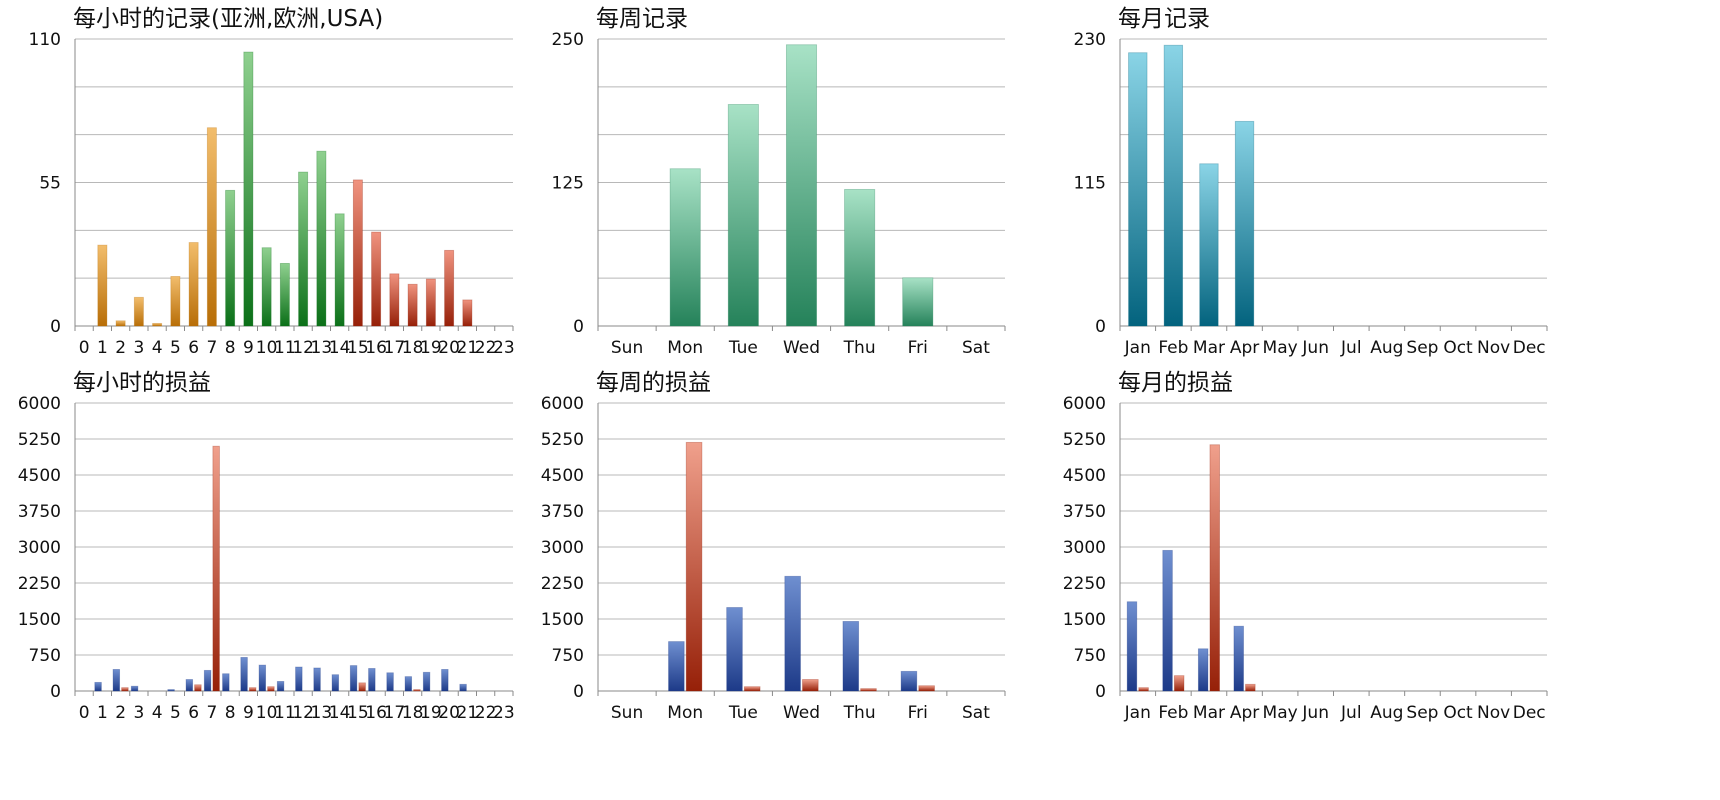 The height and width of the screenshot is (800, 1720). What do you see at coordinates (1458, 713) in the screenshot?
I see `x-tick-label: Oct` at bounding box center [1458, 713].